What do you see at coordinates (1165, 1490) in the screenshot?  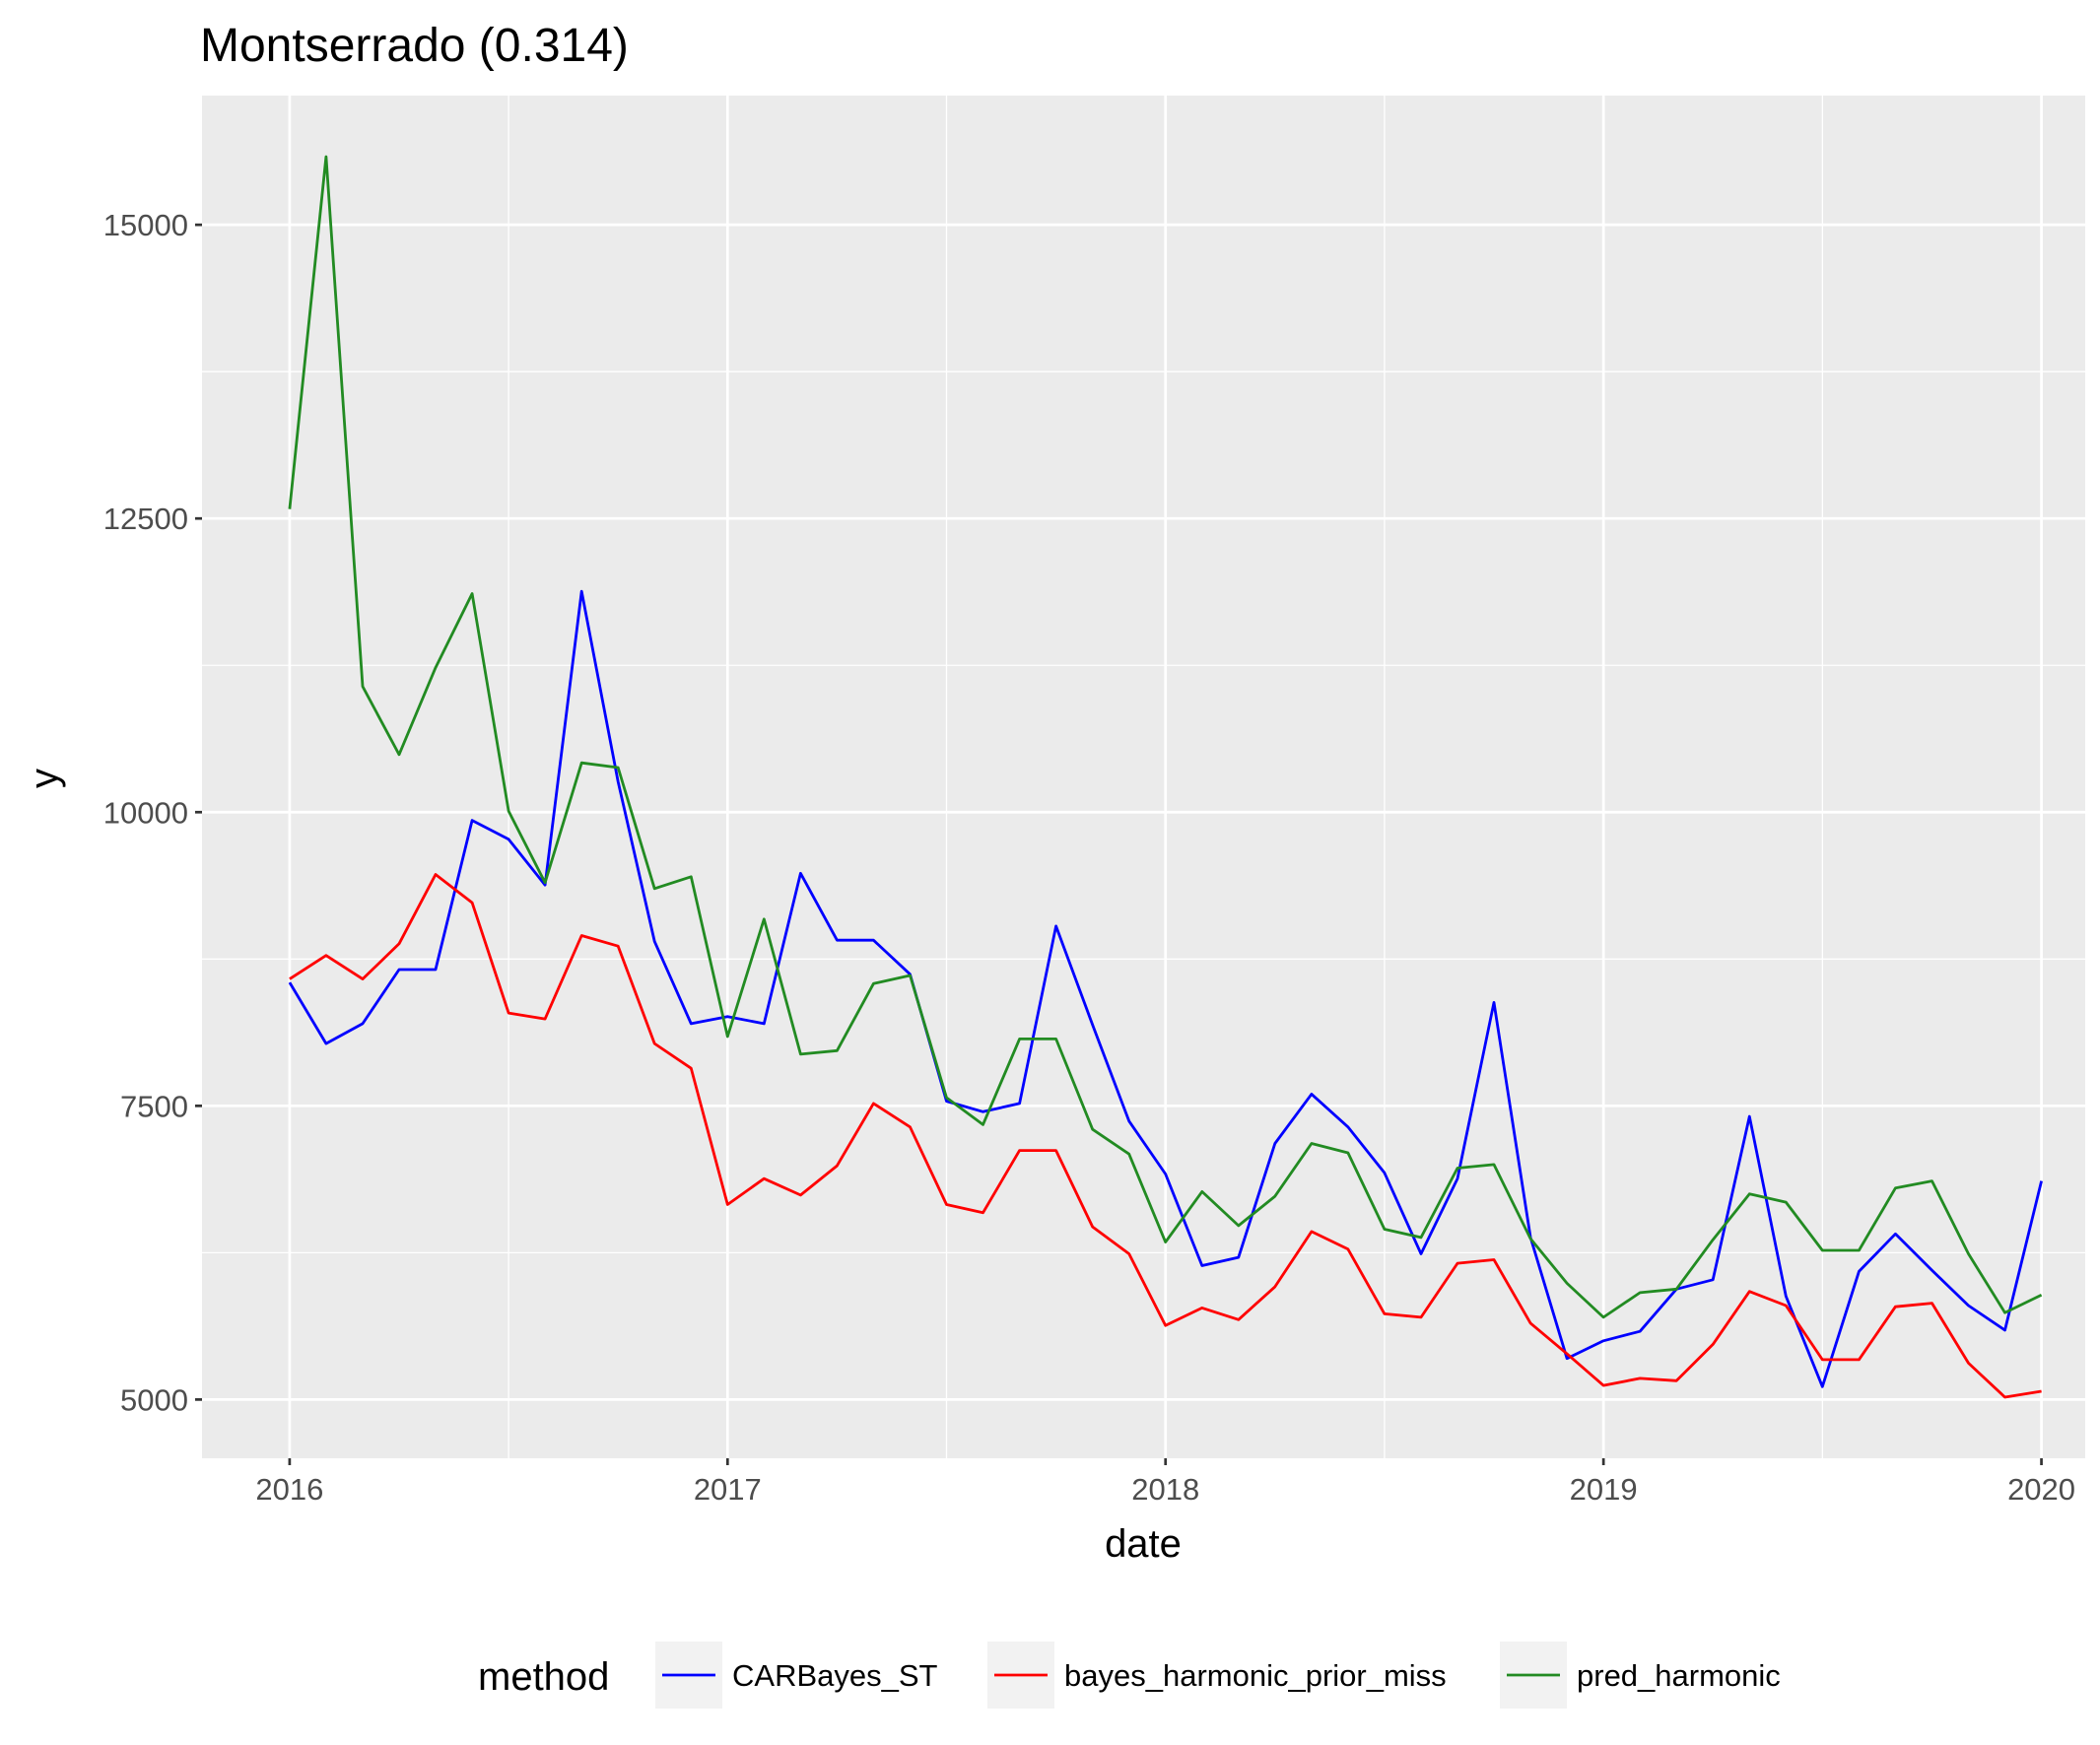 I see `x-tick-label: 2018` at bounding box center [1165, 1490].